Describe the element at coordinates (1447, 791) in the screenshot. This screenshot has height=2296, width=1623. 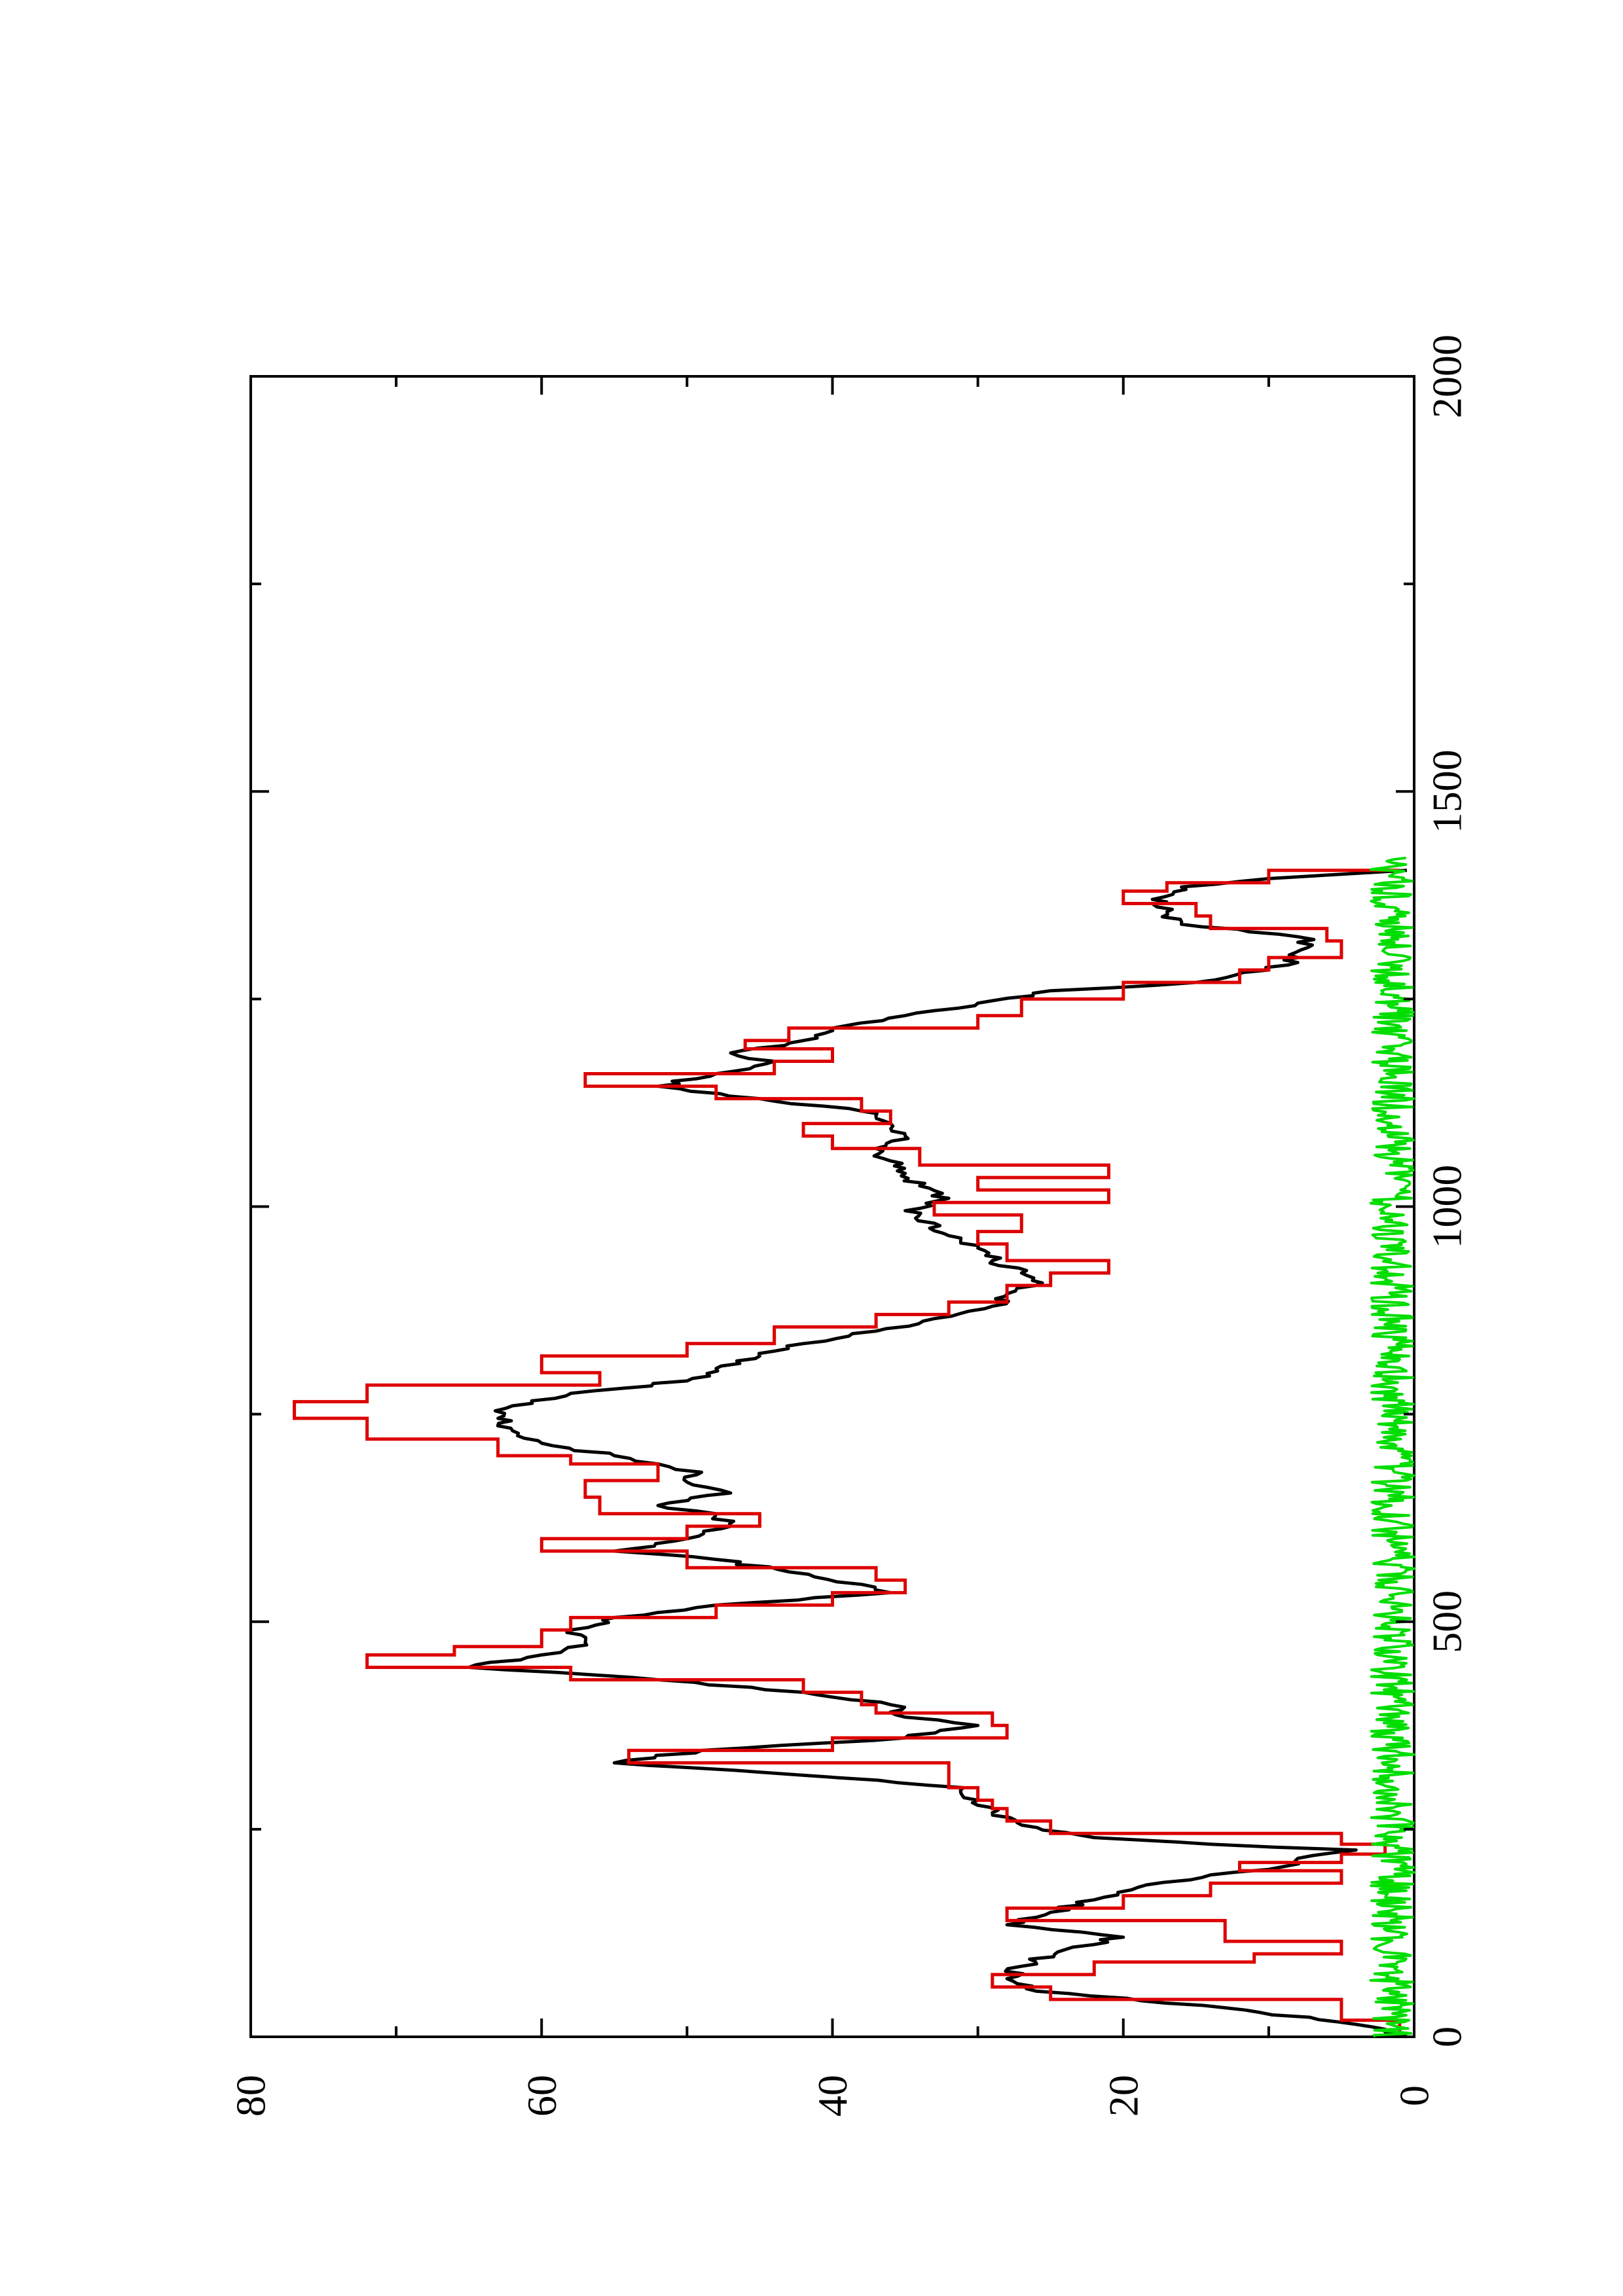
I see `x-tick-label: 1500` at that location.